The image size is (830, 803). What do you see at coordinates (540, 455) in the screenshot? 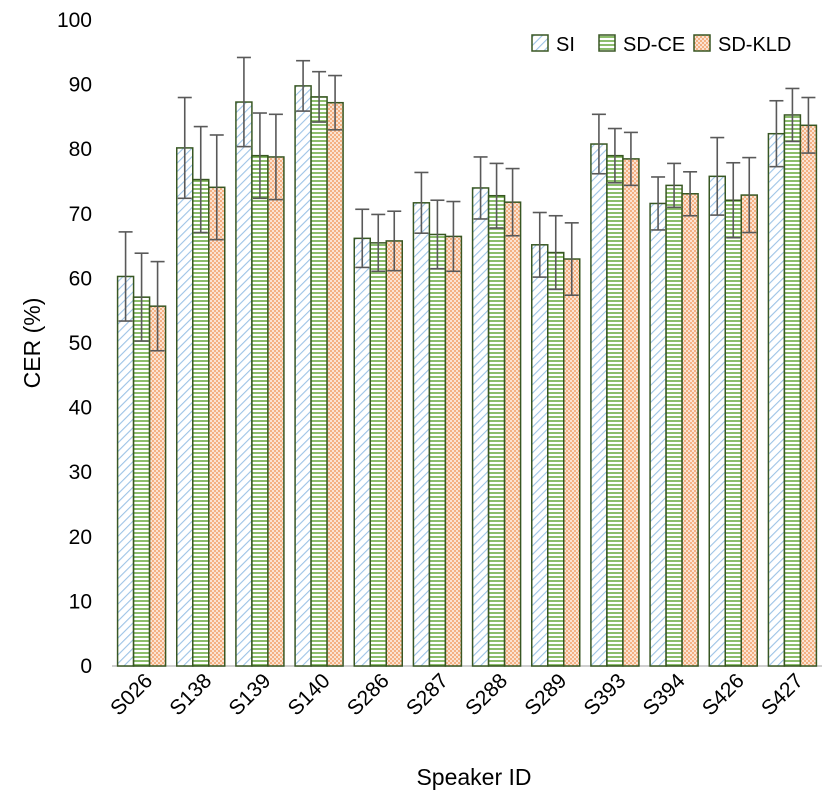
I see `bar-si-s289` at bounding box center [540, 455].